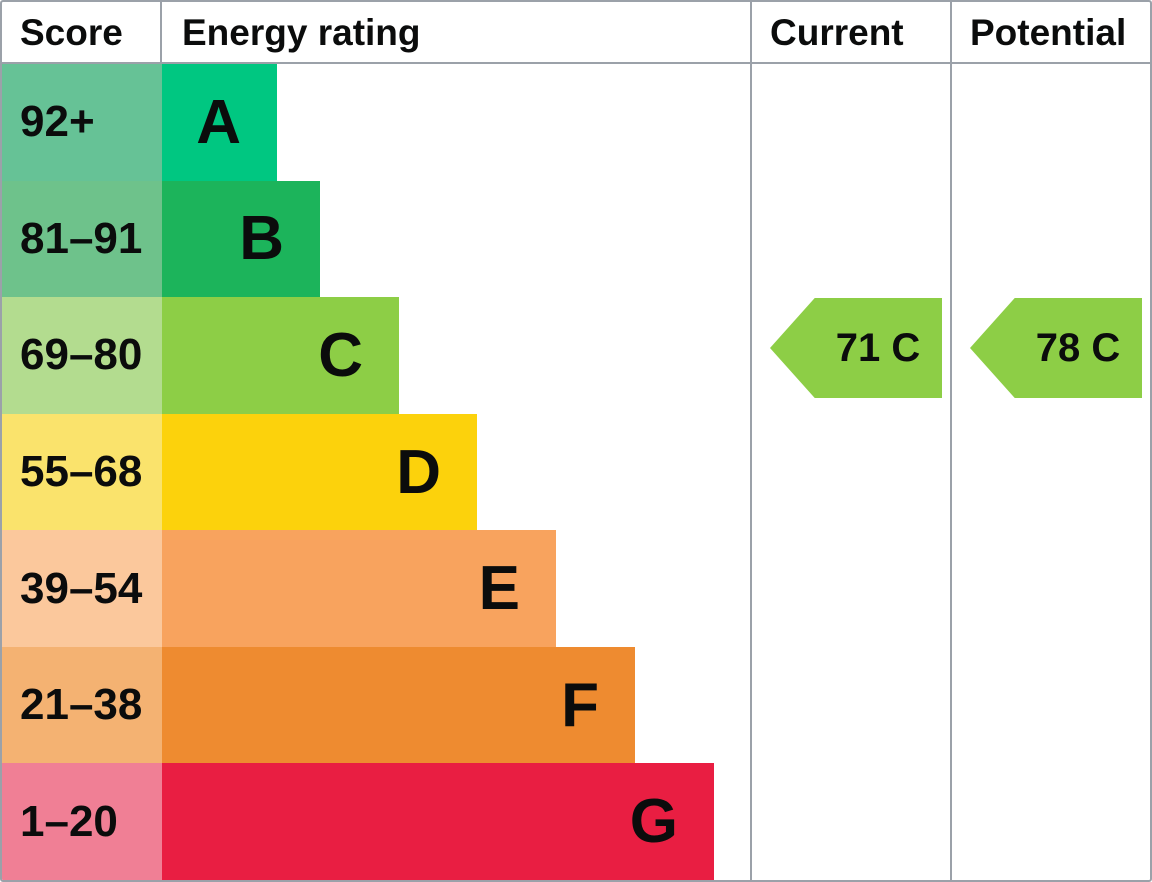  I want to click on current-rating-label: 71 C, so click(878, 347).